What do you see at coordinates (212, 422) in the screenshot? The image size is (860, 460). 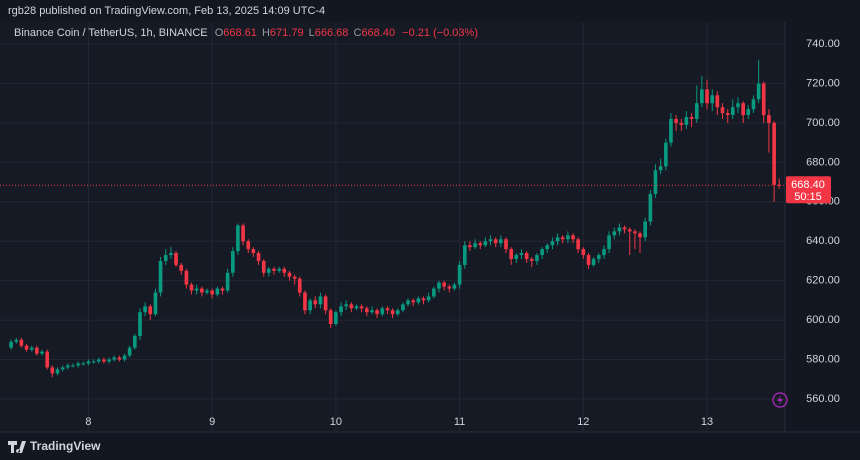 I see `x-tick-label: 9` at bounding box center [212, 422].